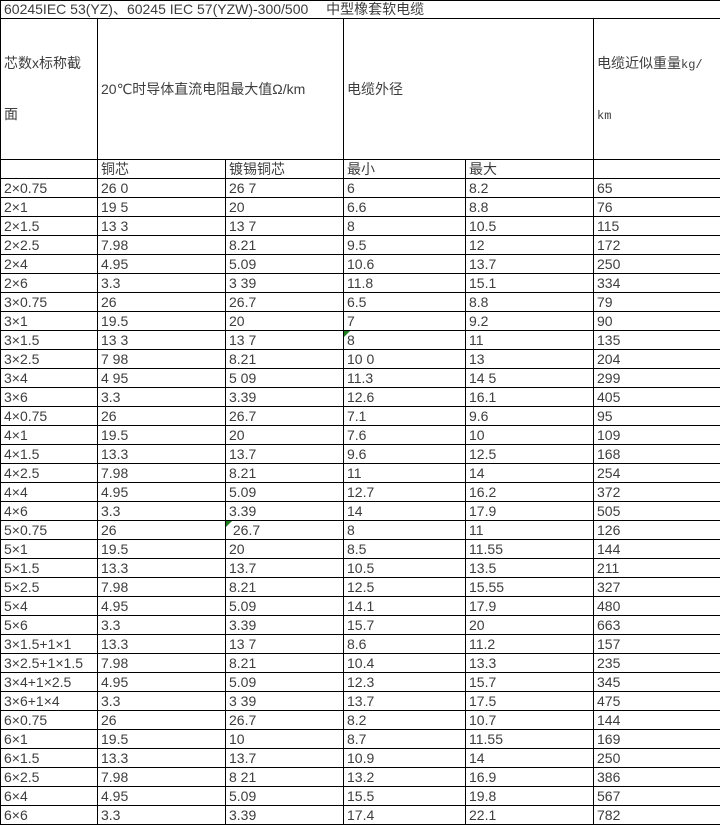 Image resolution: width=720 pixels, height=825 pixels. I want to click on cell-min: 17.4, so click(405, 815).